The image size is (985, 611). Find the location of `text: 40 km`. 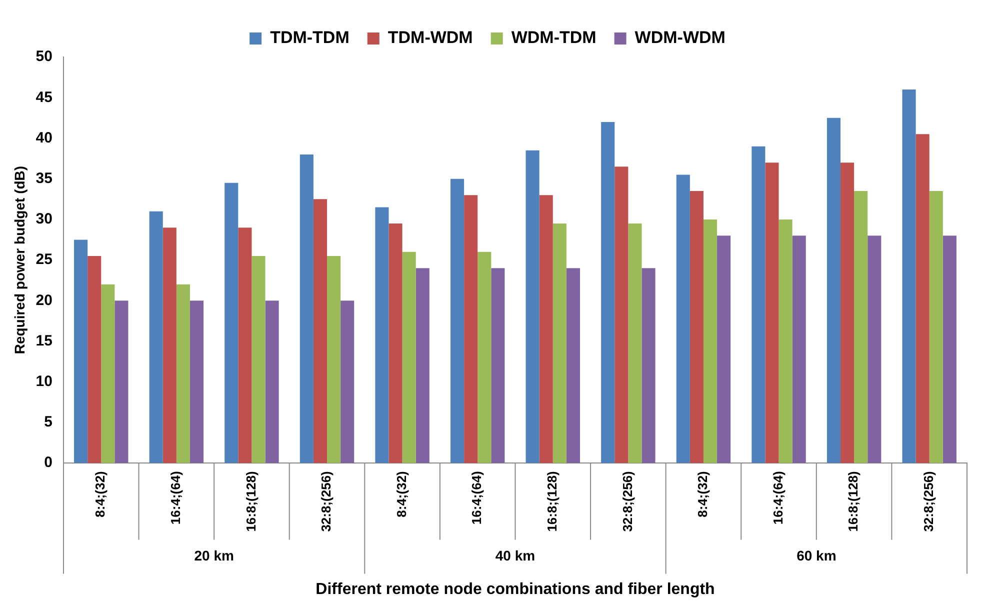

text: 40 km is located at coordinates (515, 556).